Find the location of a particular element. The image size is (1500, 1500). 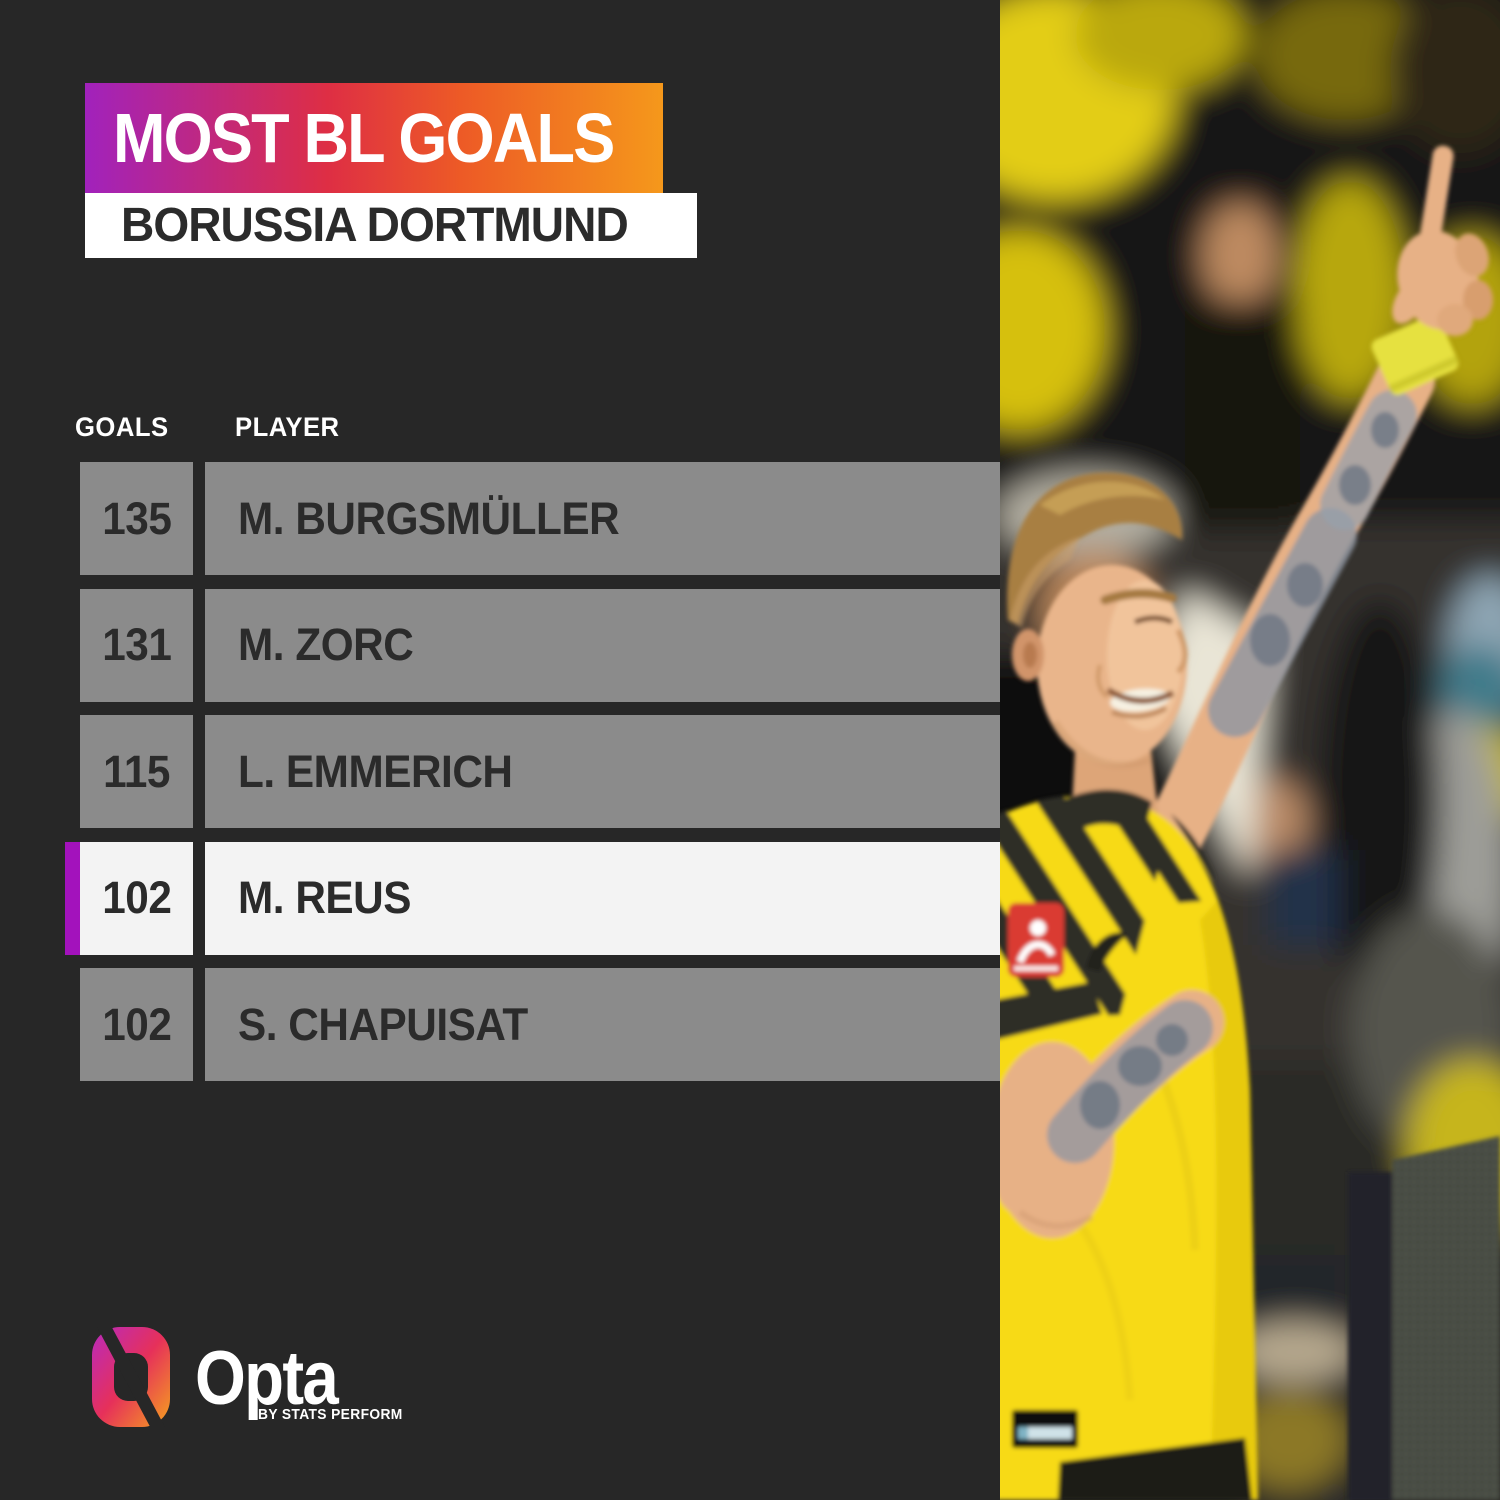

yellow-wristband is located at coordinates (1415, 355).